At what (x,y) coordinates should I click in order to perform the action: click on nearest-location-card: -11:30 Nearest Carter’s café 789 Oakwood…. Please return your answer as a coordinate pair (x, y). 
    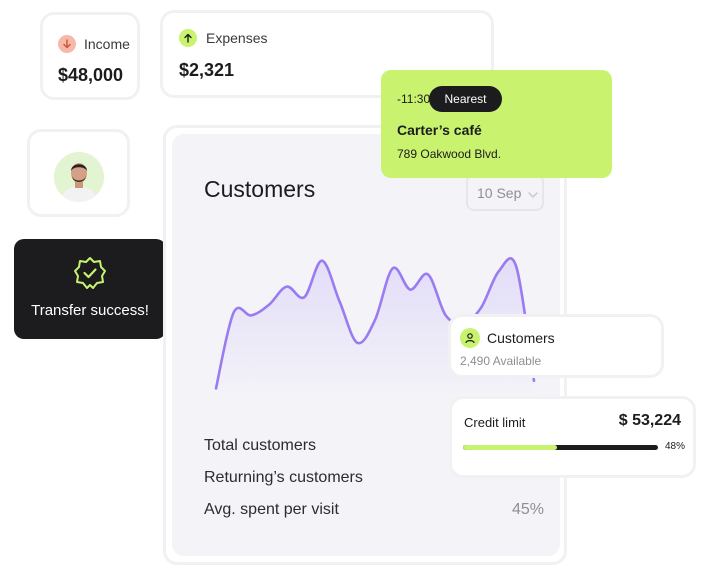
    Looking at the image, I should click on (496, 124).